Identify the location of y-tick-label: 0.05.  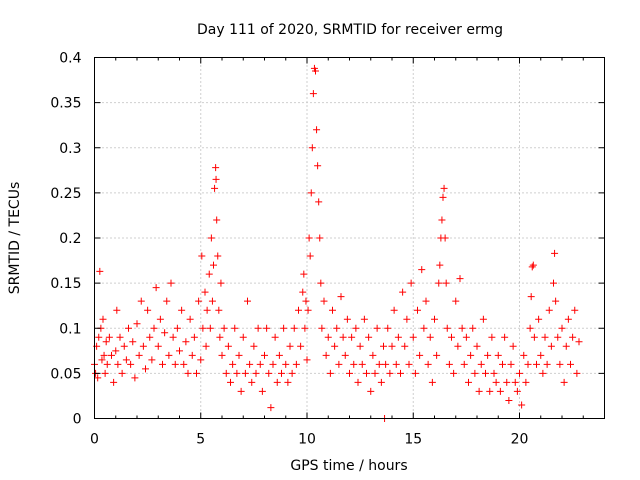
(65, 374).